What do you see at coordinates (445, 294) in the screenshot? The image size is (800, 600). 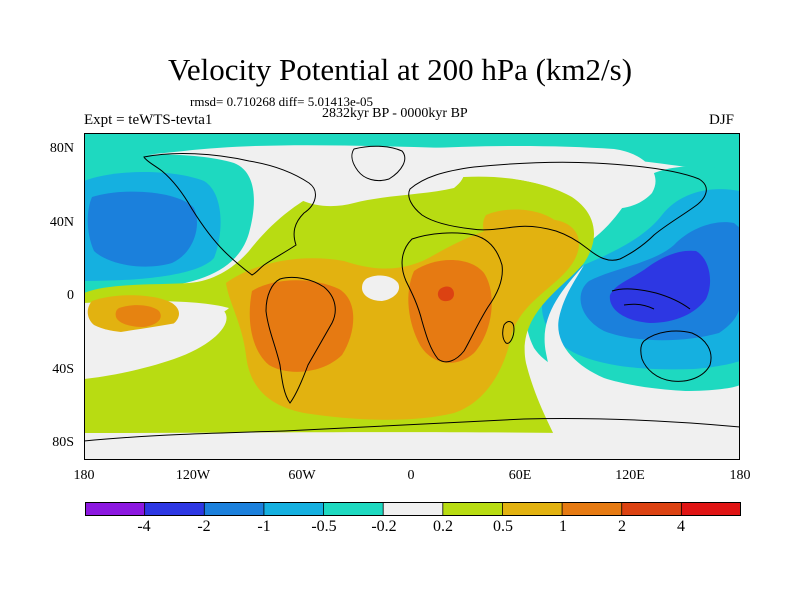 I see `contour-pos2-africa` at bounding box center [445, 294].